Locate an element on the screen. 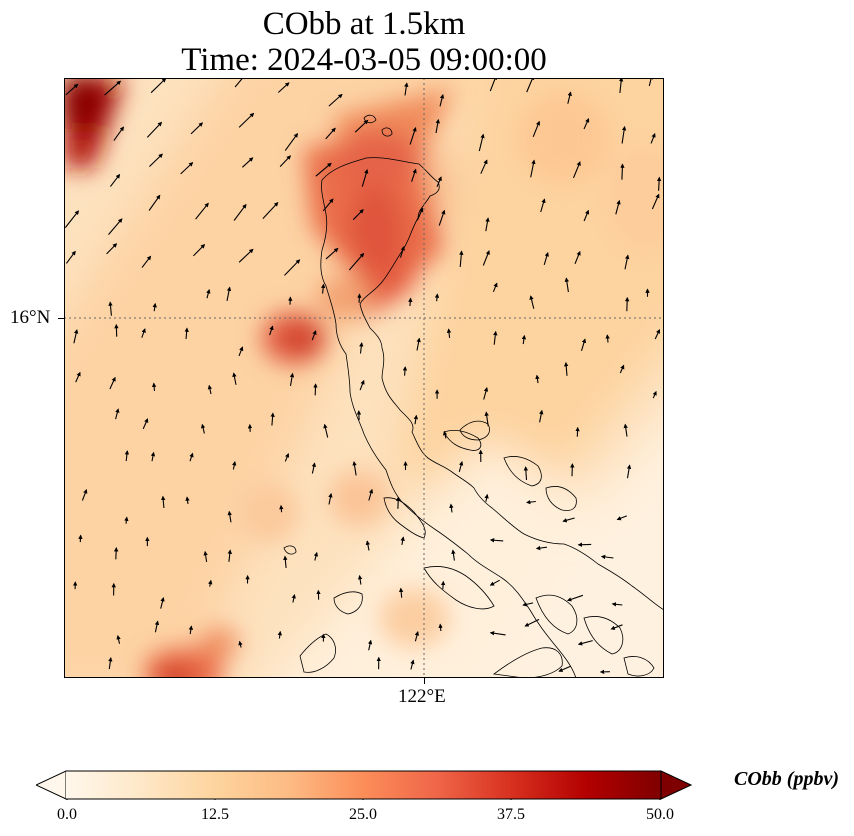  colorbar-svg is located at coordinates (363, 786).